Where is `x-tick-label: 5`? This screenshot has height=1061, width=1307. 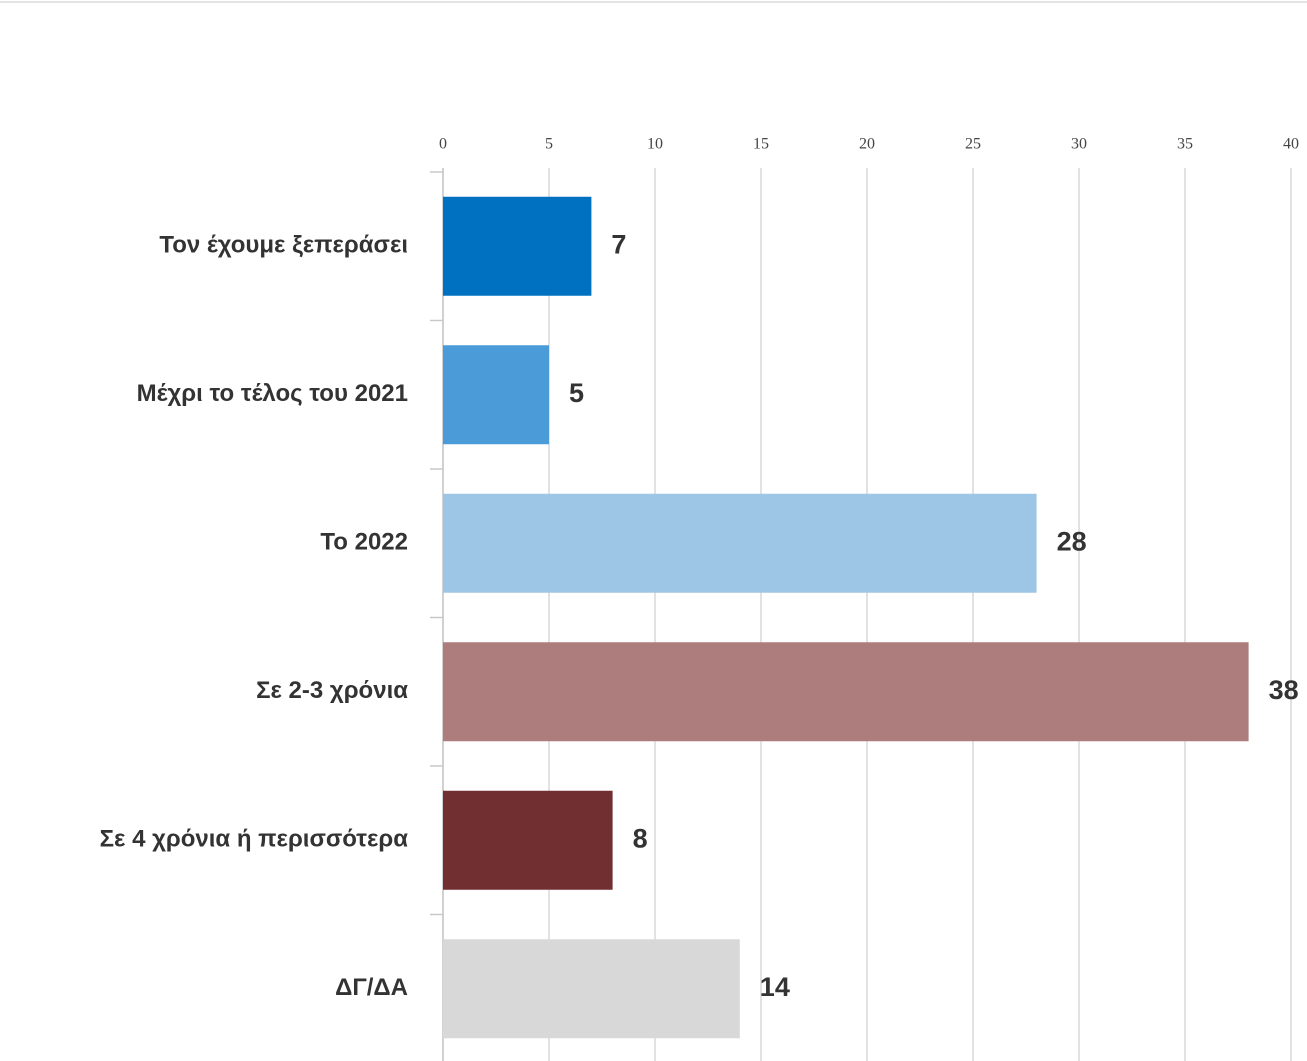
x-tick-label: 5 is located at coordinates (549, 144).